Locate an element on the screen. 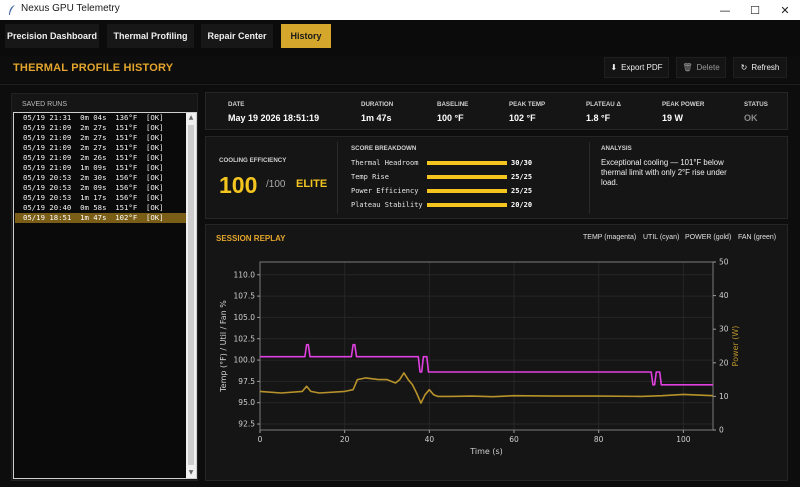 Image resolution: width=800 pixels, height=487 pixels. peak-temp-label: PEAK TEMP is located at coordinates (527, 104).